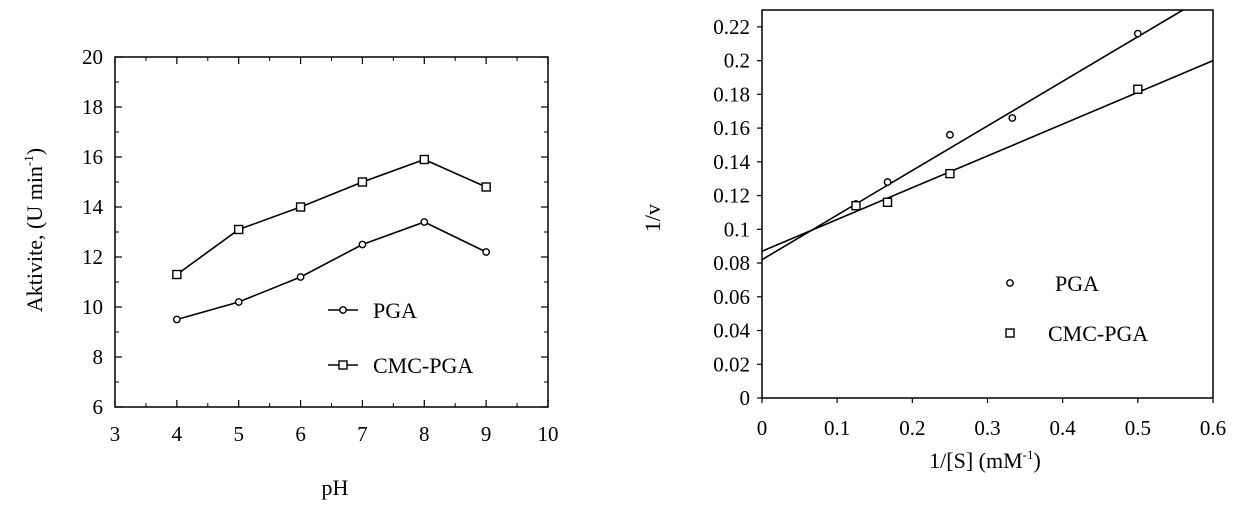 The width and height of the screenshot is (1234, 508). I want to click on x-tick-label: 0.2, so click(912, 428).